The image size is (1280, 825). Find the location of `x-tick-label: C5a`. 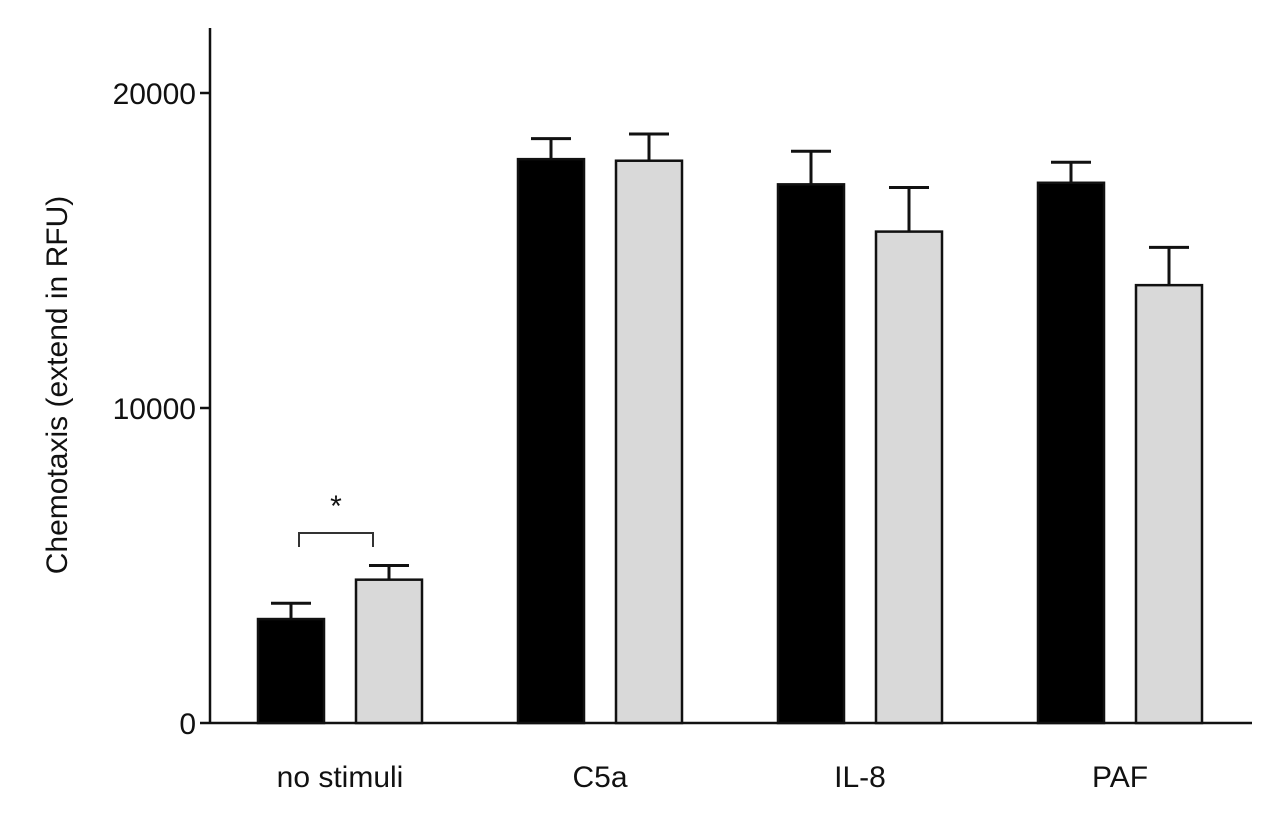

x-tick-label: C5a is located at coordinates (599, 777).